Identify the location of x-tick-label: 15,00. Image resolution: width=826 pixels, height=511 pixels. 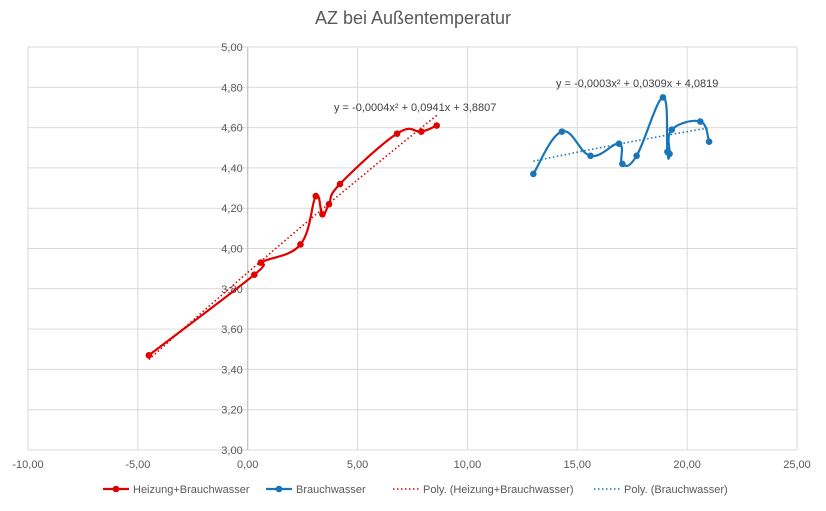
(578, 465).